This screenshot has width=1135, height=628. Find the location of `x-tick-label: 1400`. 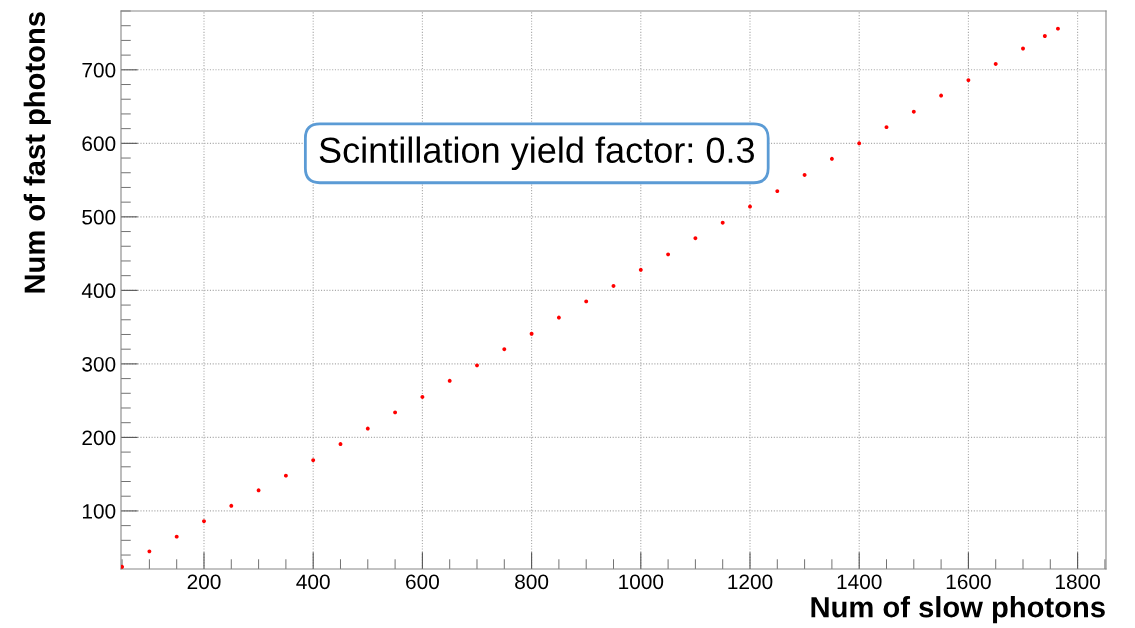

x-tick-label: 1400 is located at coordinates (859, 582).